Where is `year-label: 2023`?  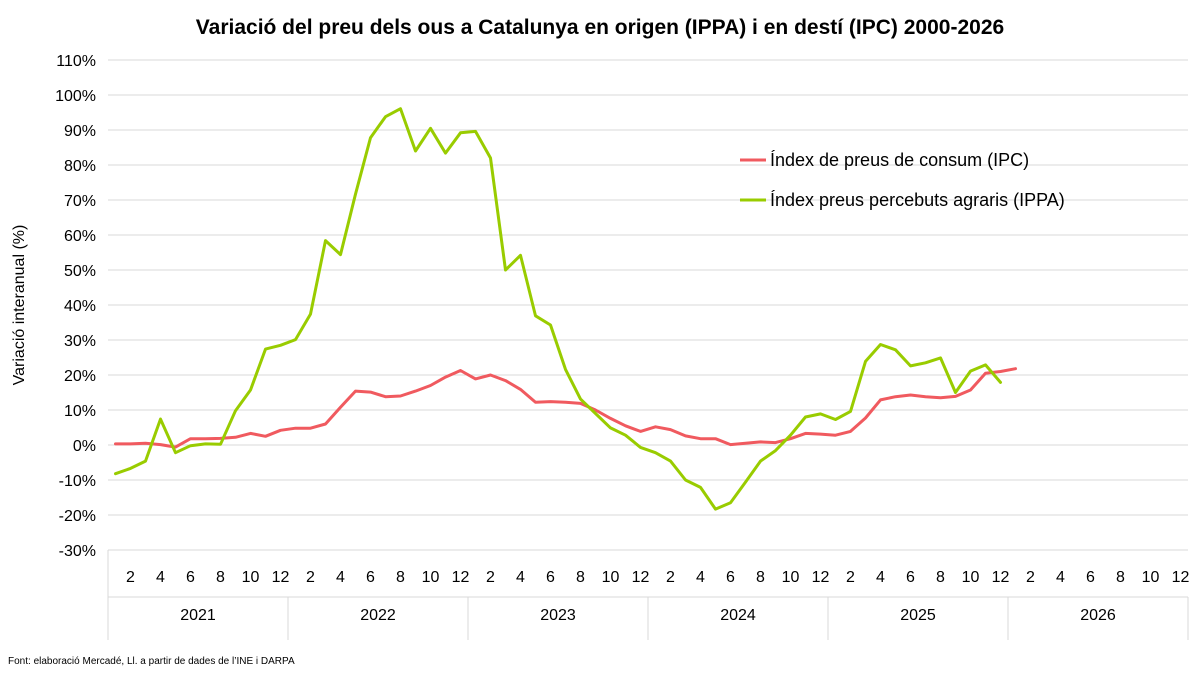
year-label: 2023 is located at coordinates (558, 615).